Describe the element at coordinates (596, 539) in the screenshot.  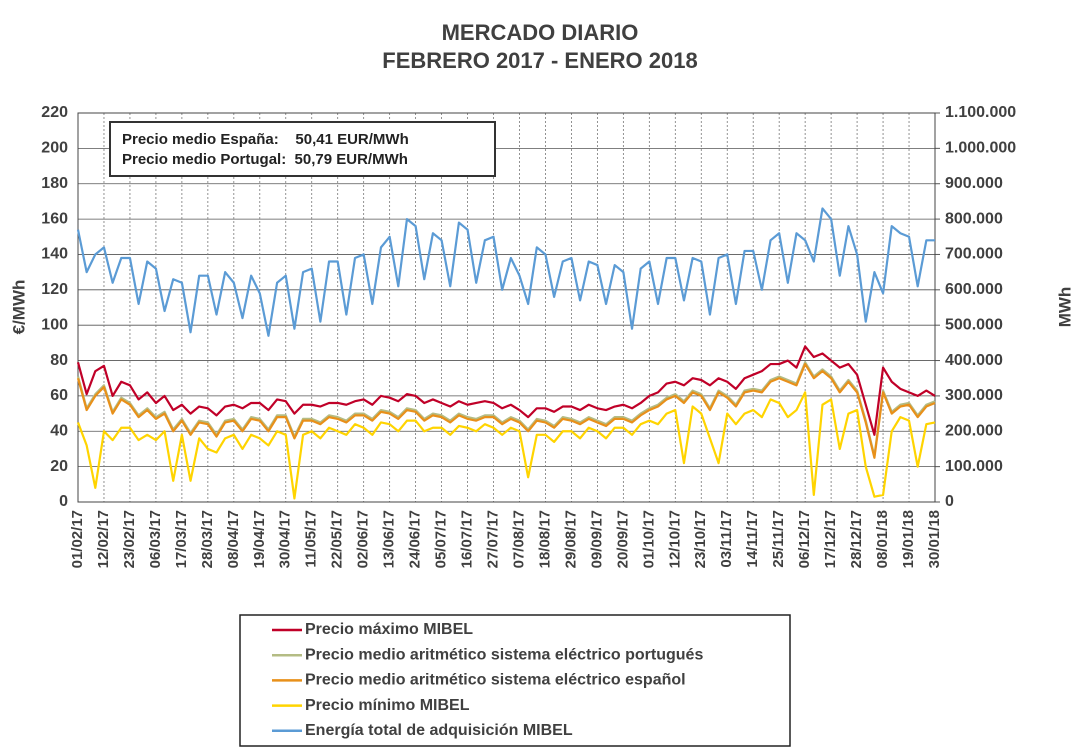
I see `x-tick-label: 09/09/17` at that location.